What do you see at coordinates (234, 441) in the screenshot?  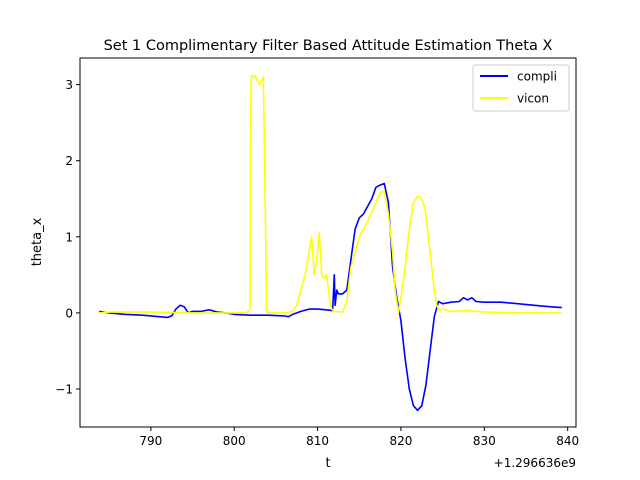 I see `x-tick-label: 800` at bounding box center [234, 441].